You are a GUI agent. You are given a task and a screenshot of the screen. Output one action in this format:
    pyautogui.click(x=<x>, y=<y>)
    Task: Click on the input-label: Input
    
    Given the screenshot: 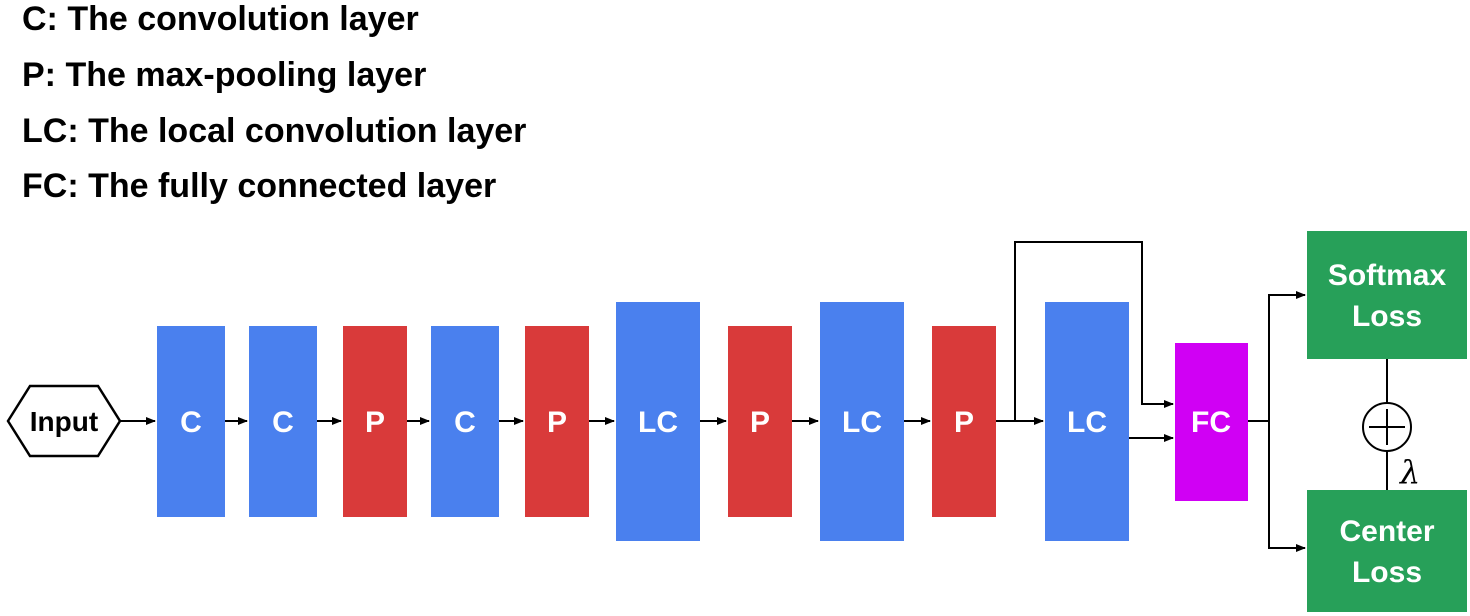 What is the action you would take?
    pyautogui.click(x=64, y=421)
    